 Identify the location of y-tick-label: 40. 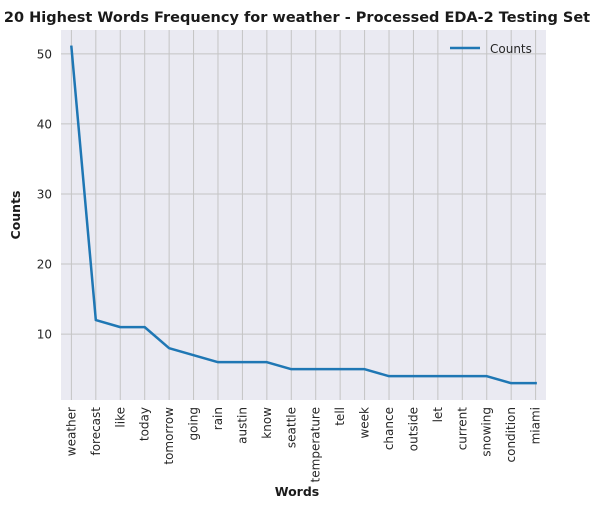
(44, 124).